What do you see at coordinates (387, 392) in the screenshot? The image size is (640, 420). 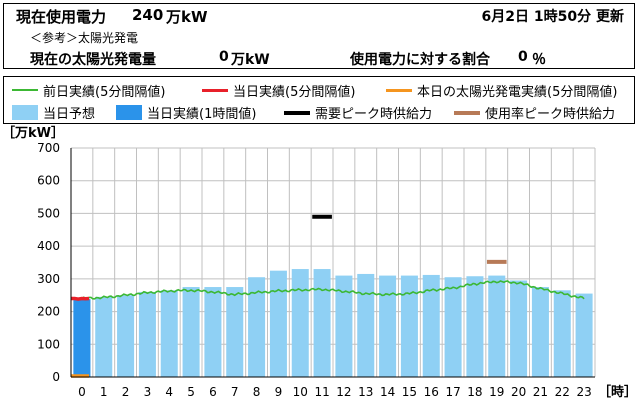 I see `x-tick-label: 14` at bounding box center [387, 392].